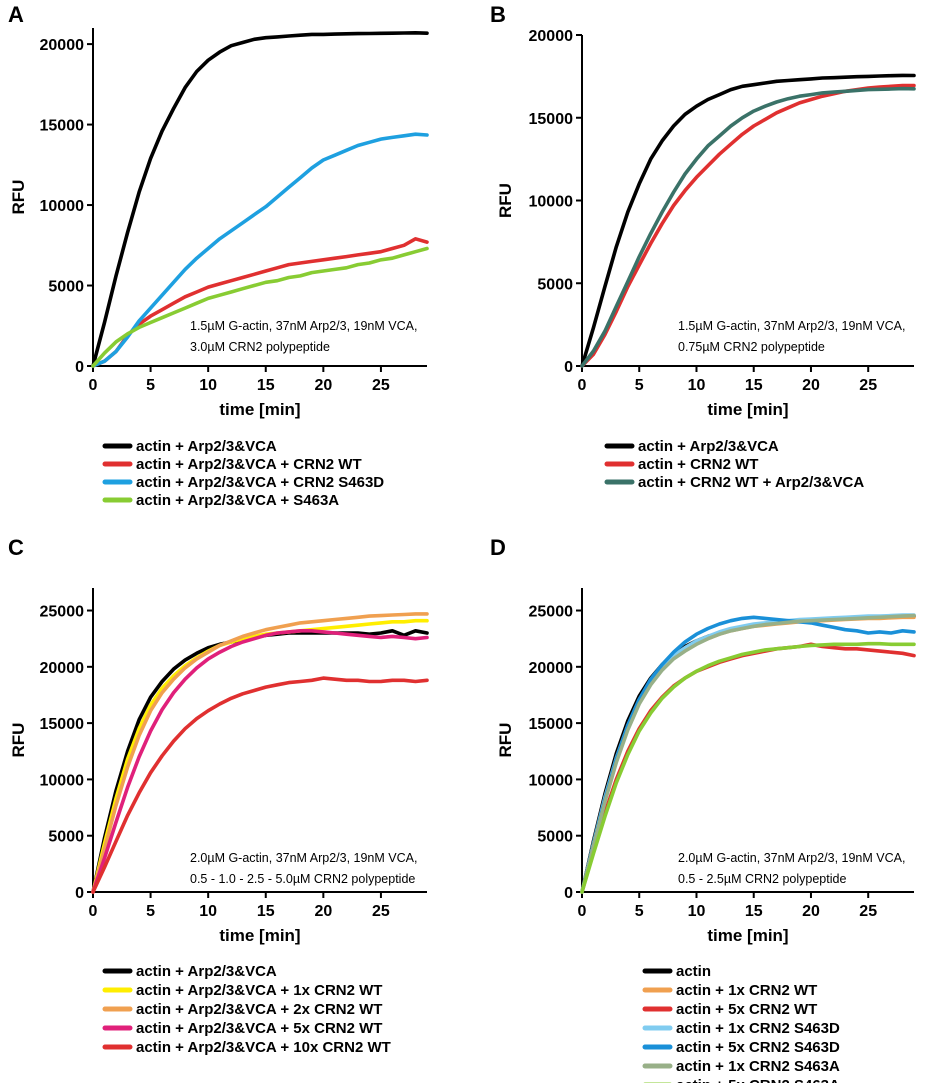 Image resolution: width=946 pixels, height=1083 pixels. Describe the element at coordinates (758, 1047) in the screenshot. I see `legend-label-d-5: actin + 5x CRN2 S463D` at that location.